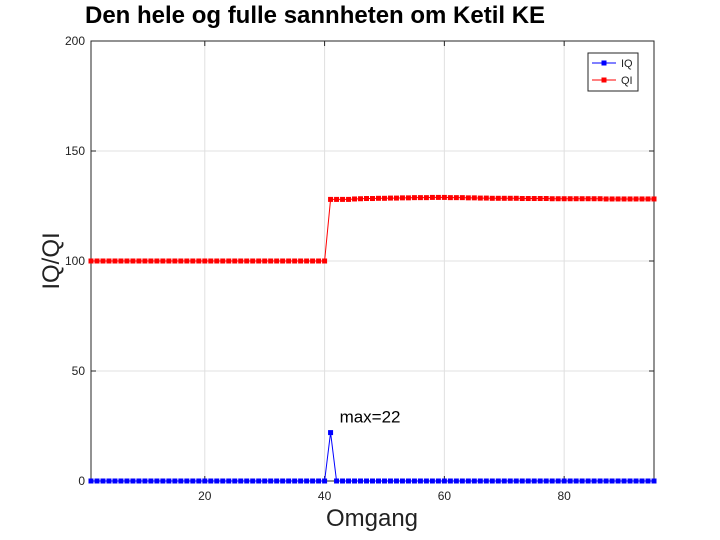 Image resolution: width=720 pixels, height=540 pixels. I want to click on x-tick-label: 20, so click(205, 496).